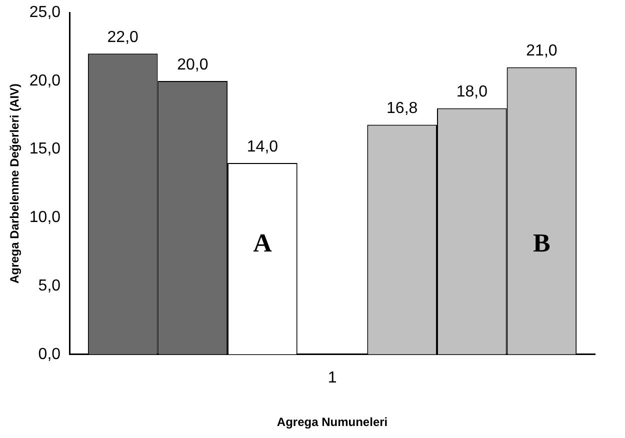 This screenshot has height=438, width=625. Describe the element at coordinates (45, 13) in the screenshot. I see `y-tick-label: 25,0` at that location.